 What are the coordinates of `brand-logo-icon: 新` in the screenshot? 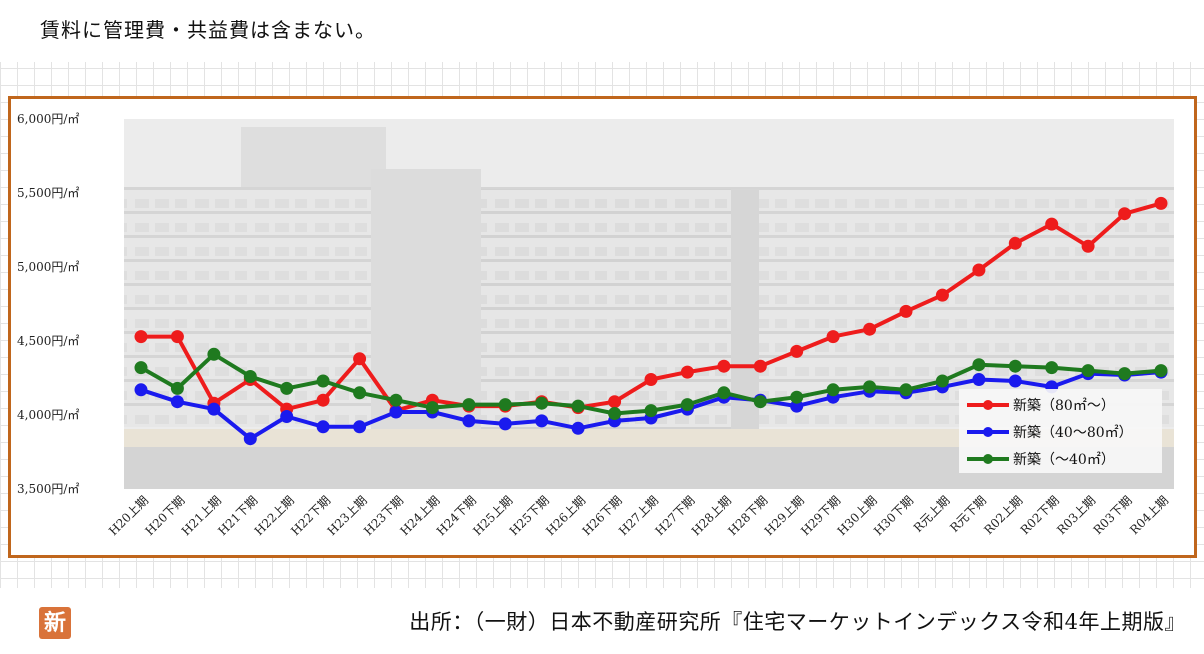 It's located at (55, 623).